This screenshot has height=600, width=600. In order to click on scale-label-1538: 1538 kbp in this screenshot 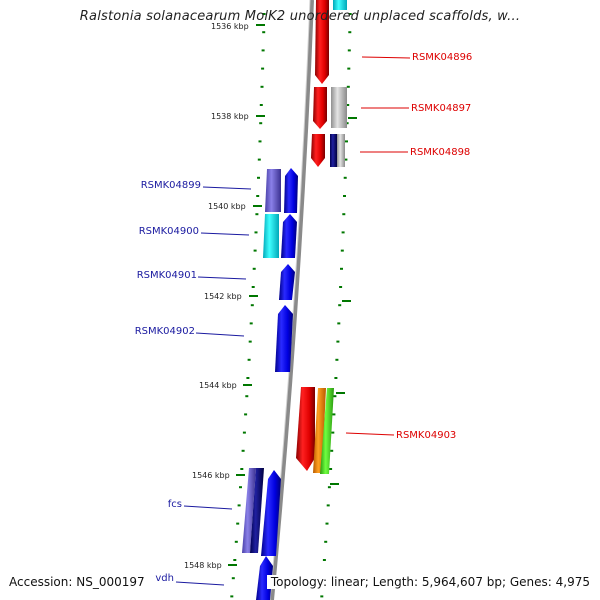, I will do `click(230, 116)`.